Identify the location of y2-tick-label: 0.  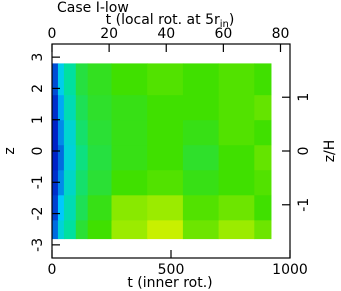
(304, 151).